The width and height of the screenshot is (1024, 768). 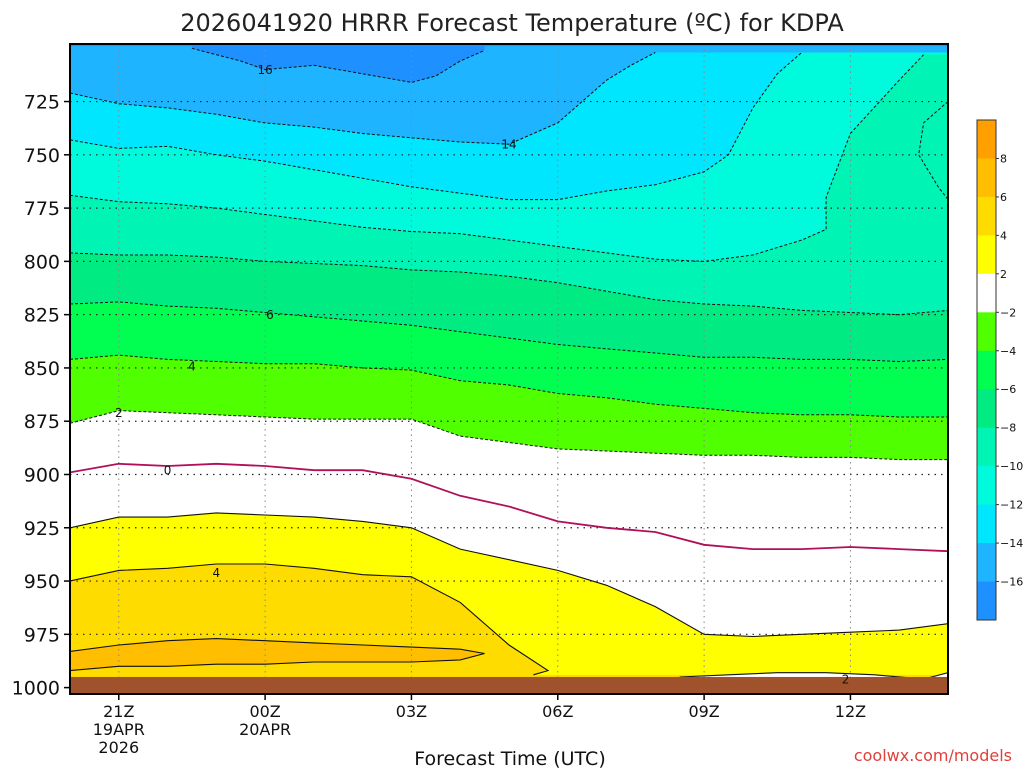 What do you see at coordinates (264, 711) in the screenshot?
I see `x-tick-label: 00Z` at bounding box center [264, 711].